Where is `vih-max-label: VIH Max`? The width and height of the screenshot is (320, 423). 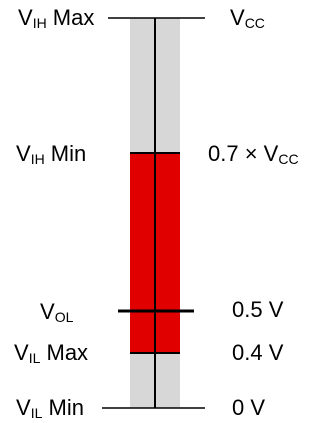 vih-max-label: VIH Max is located at coordinates (56, 18).